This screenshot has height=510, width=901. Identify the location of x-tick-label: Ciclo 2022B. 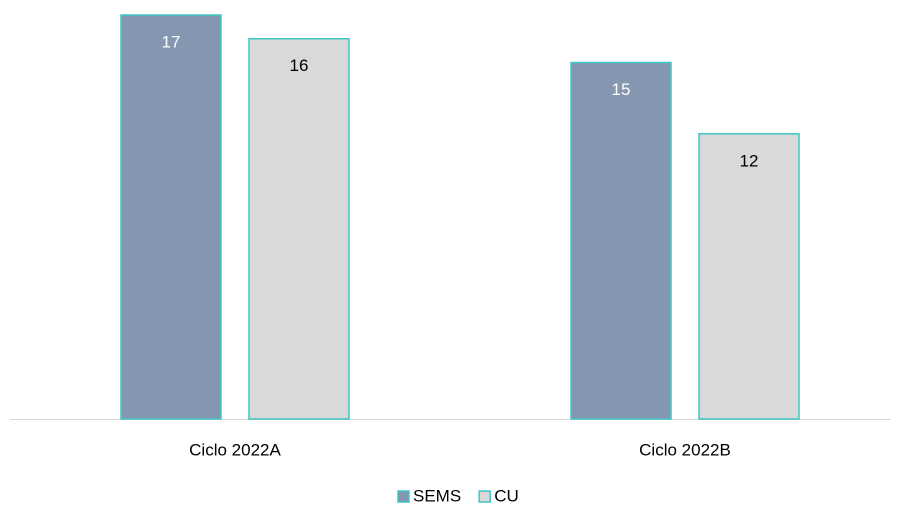
(685, 449).